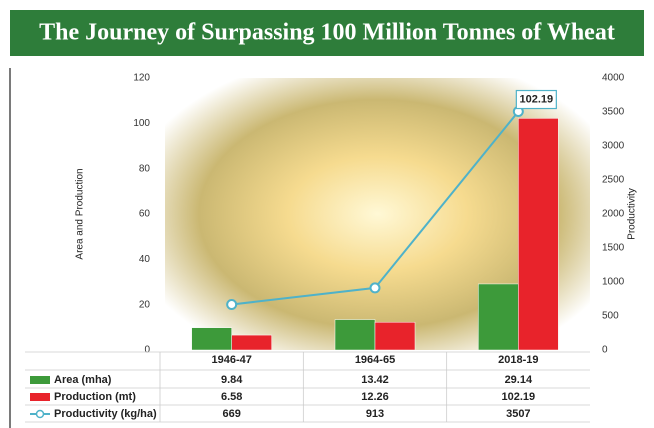 Image resolution: width=654 pixels, height=428 pixels. Describe the element at coordinates (231, 360) in the screenshot. I see `x-tick-label: 1946-47` at that location.